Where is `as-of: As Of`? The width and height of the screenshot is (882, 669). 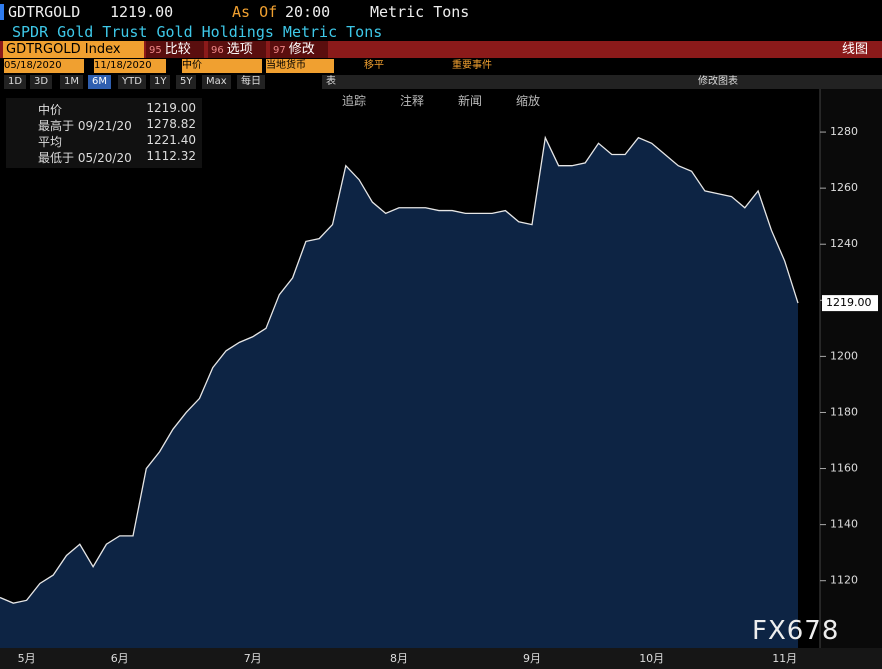 as-of: As Of is located at coordinates (255, 12).